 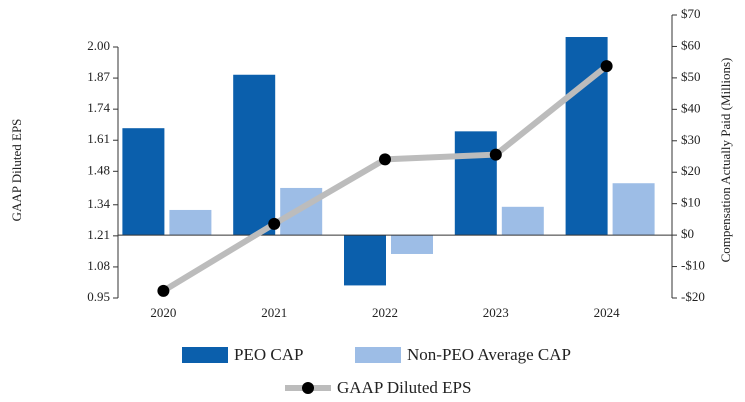 I want to click on y-tick-label: 1.87, so click(x=98, y=76).